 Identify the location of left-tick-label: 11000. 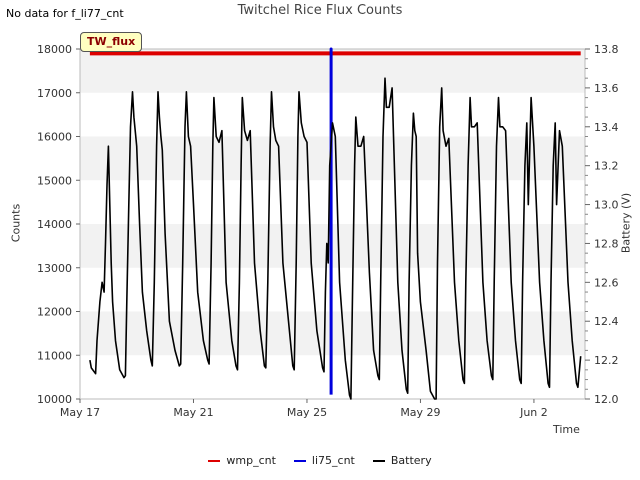
(54, 355).